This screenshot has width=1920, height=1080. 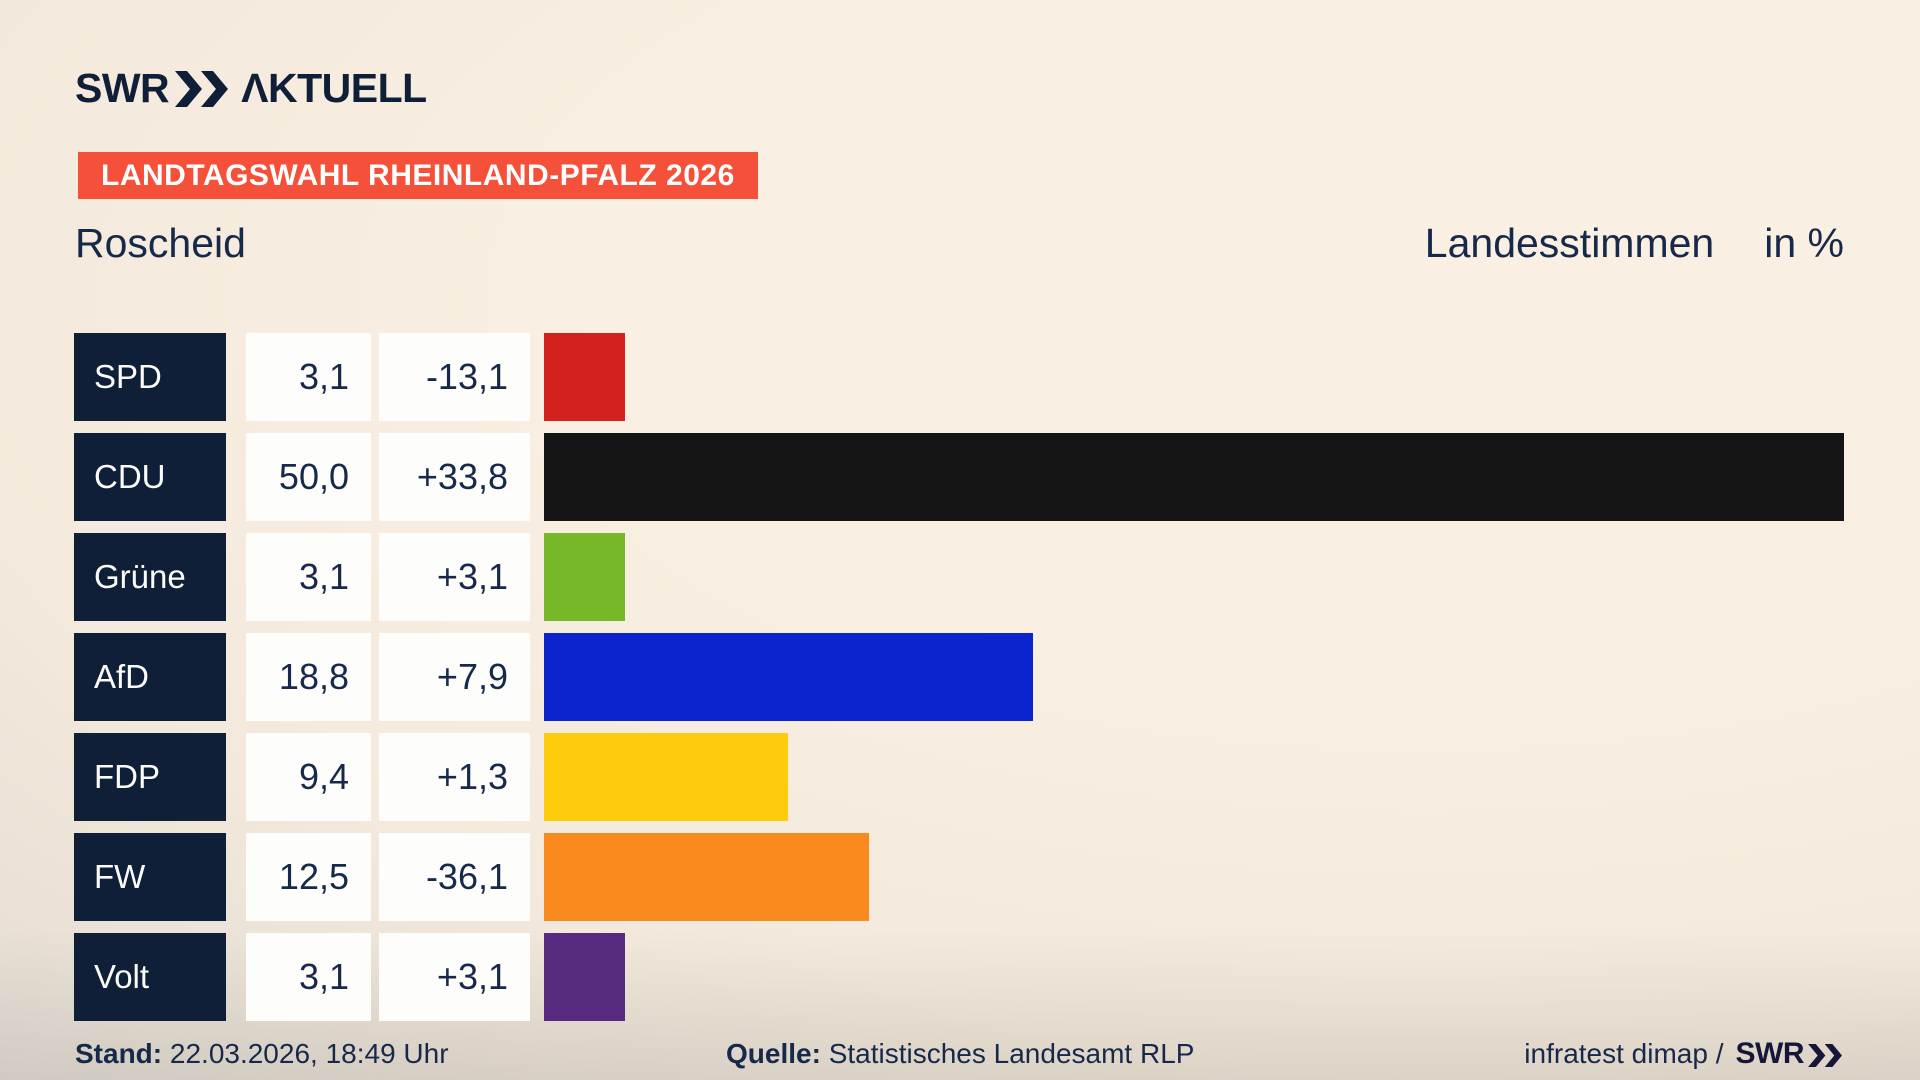 I want to click on party-value-box: 9,4, so click(x=308, y=777).